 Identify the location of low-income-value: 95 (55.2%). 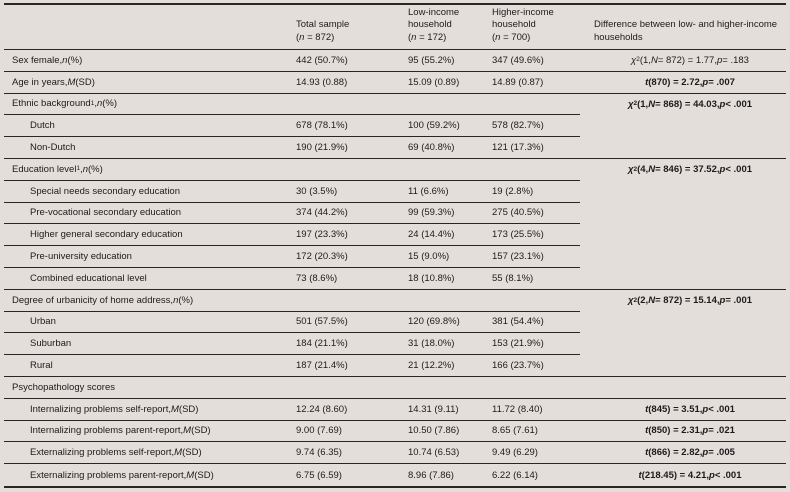
(431, 60).